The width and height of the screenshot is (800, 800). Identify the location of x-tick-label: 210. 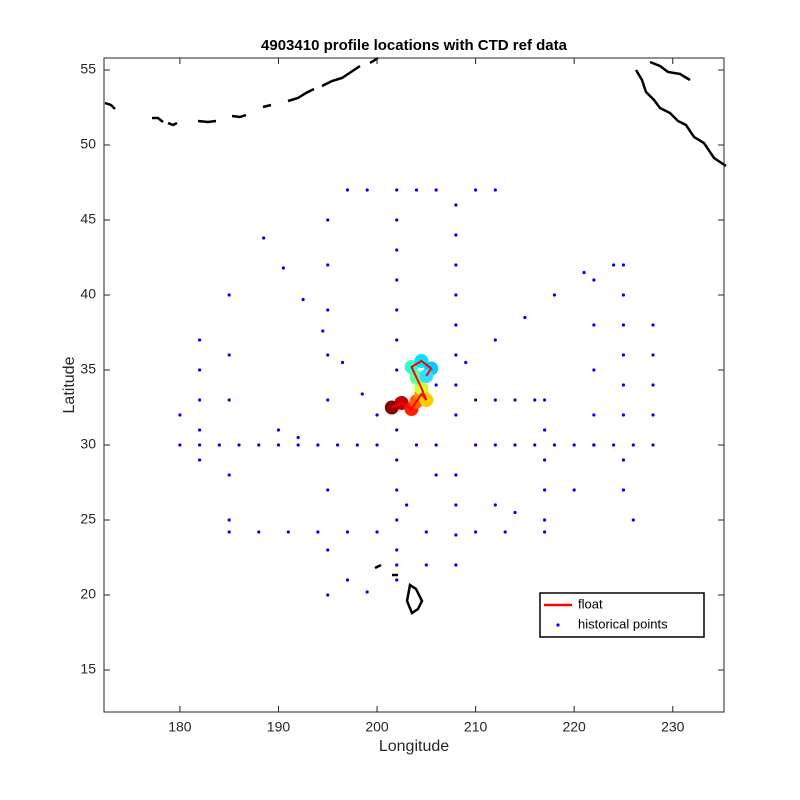
(476, 727).